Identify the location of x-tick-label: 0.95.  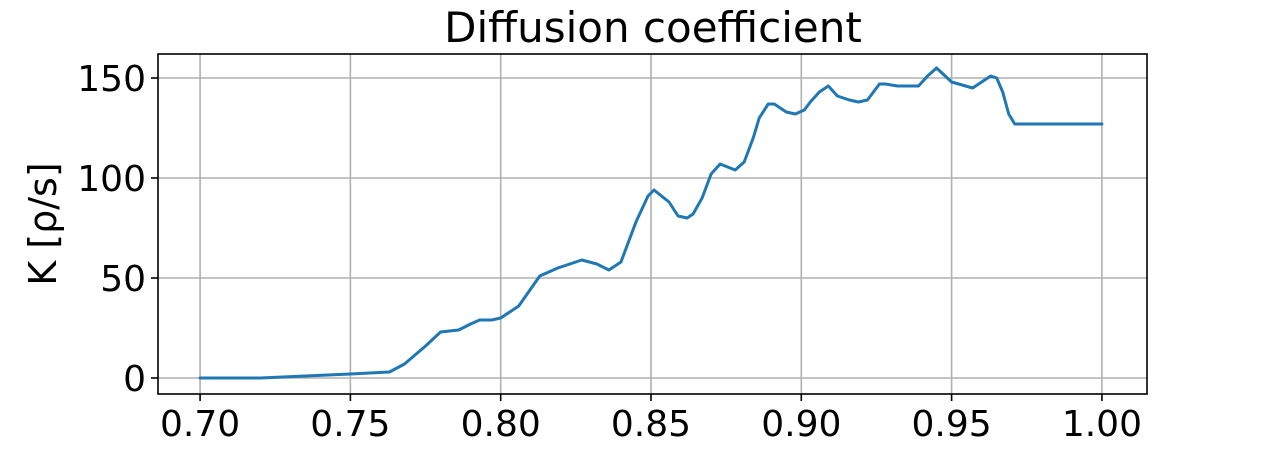
(952, 424).